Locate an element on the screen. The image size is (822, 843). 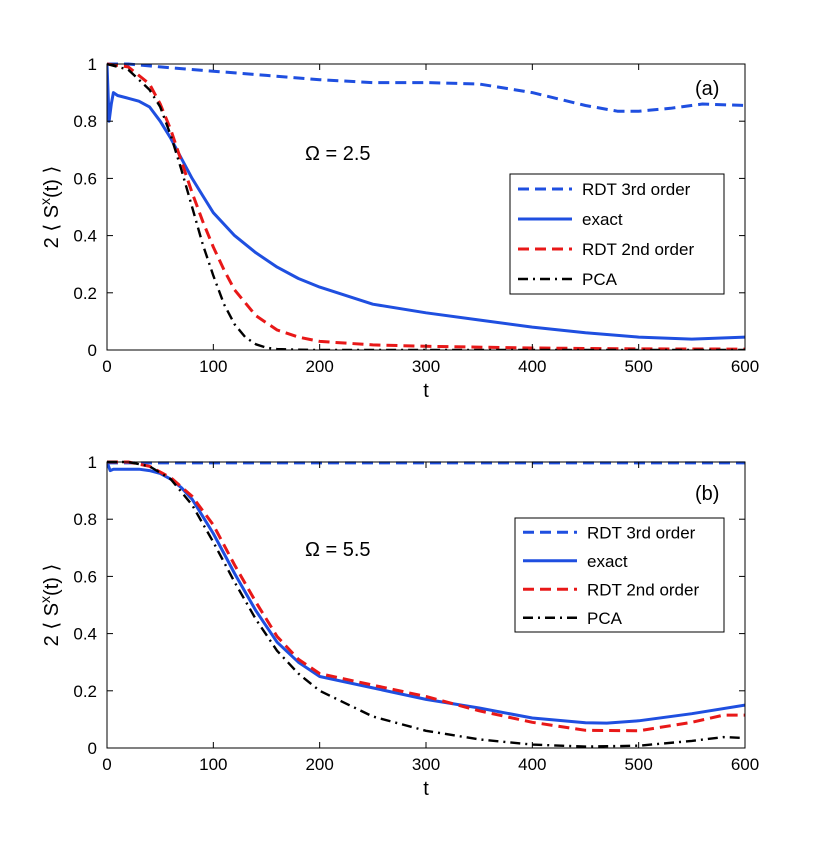
panel-label: (a) is located at coordinates (707, 89).